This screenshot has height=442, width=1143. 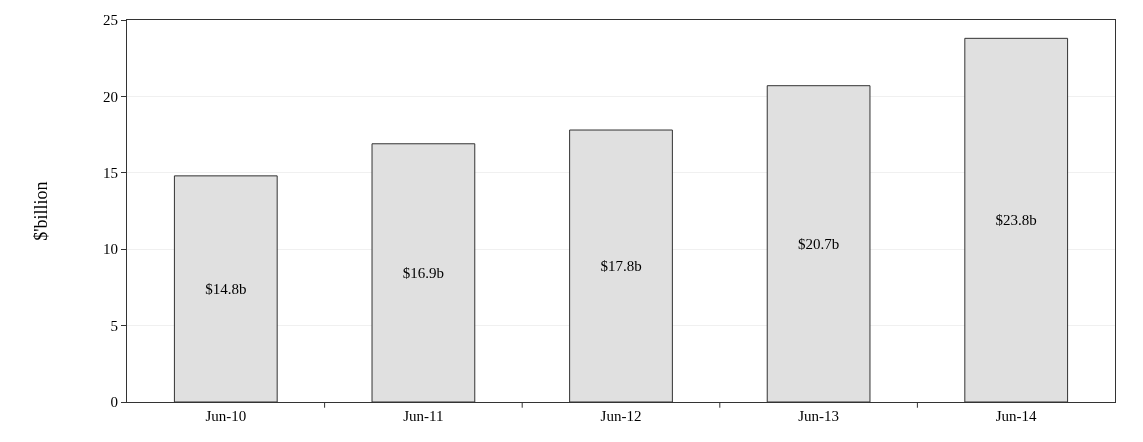 What do you see at coordinates (110, 96) in the screenshot?
I see `y-tick-label: 20` at bounding box center [110, 96].